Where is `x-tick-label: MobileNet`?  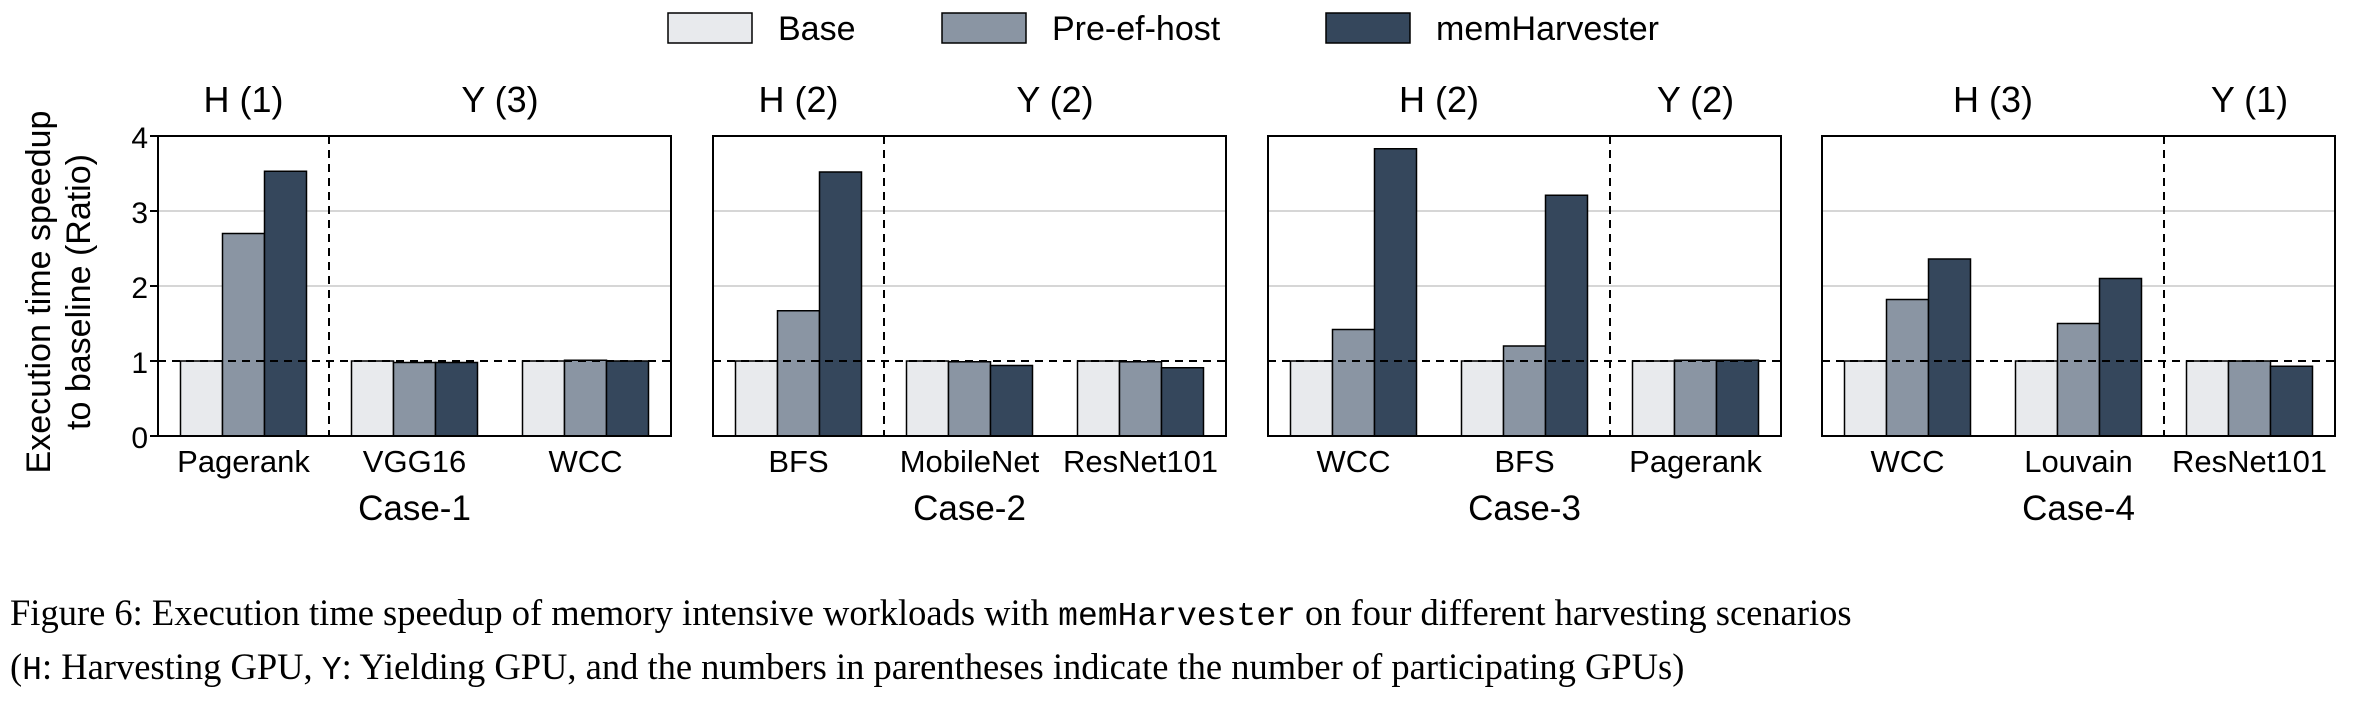 x-tick-label: MobileNet is located at coordinates (970, 461).